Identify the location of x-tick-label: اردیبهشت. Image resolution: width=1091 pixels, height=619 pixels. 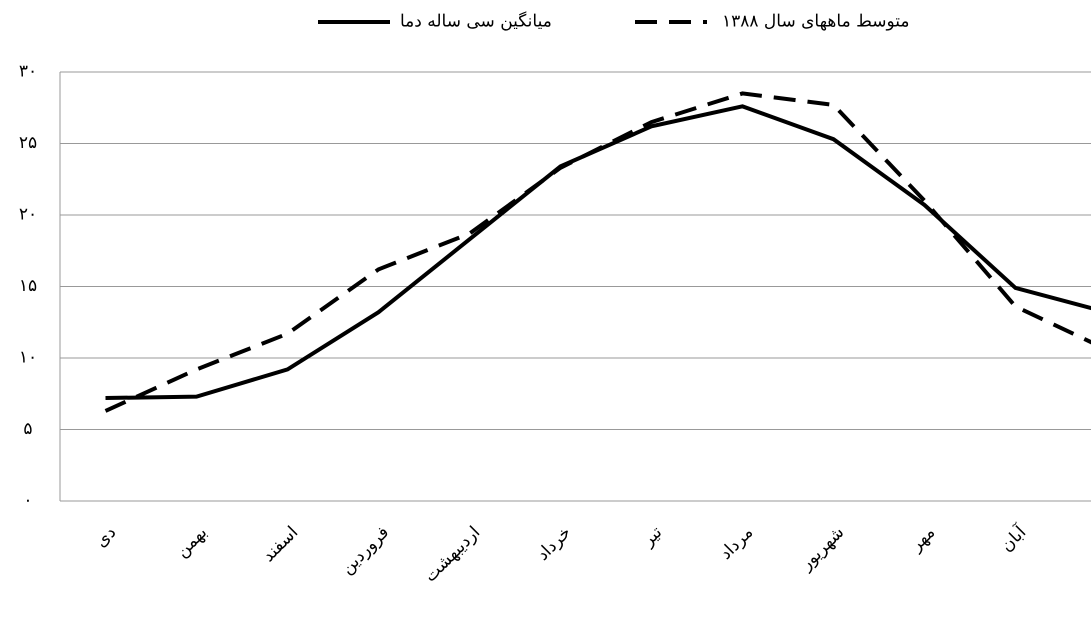
(453, 555).